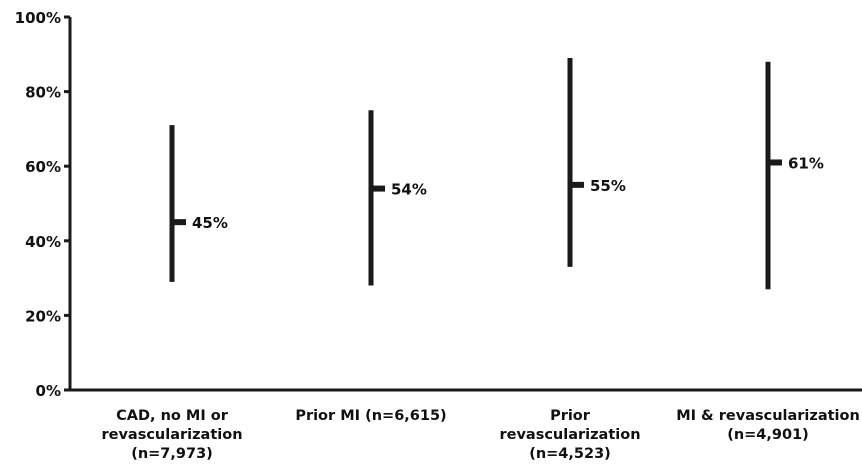  Describe the element at coordinates (768, 416) in the screenshot. I see `category-label-line: MI & revascularization` at that location.